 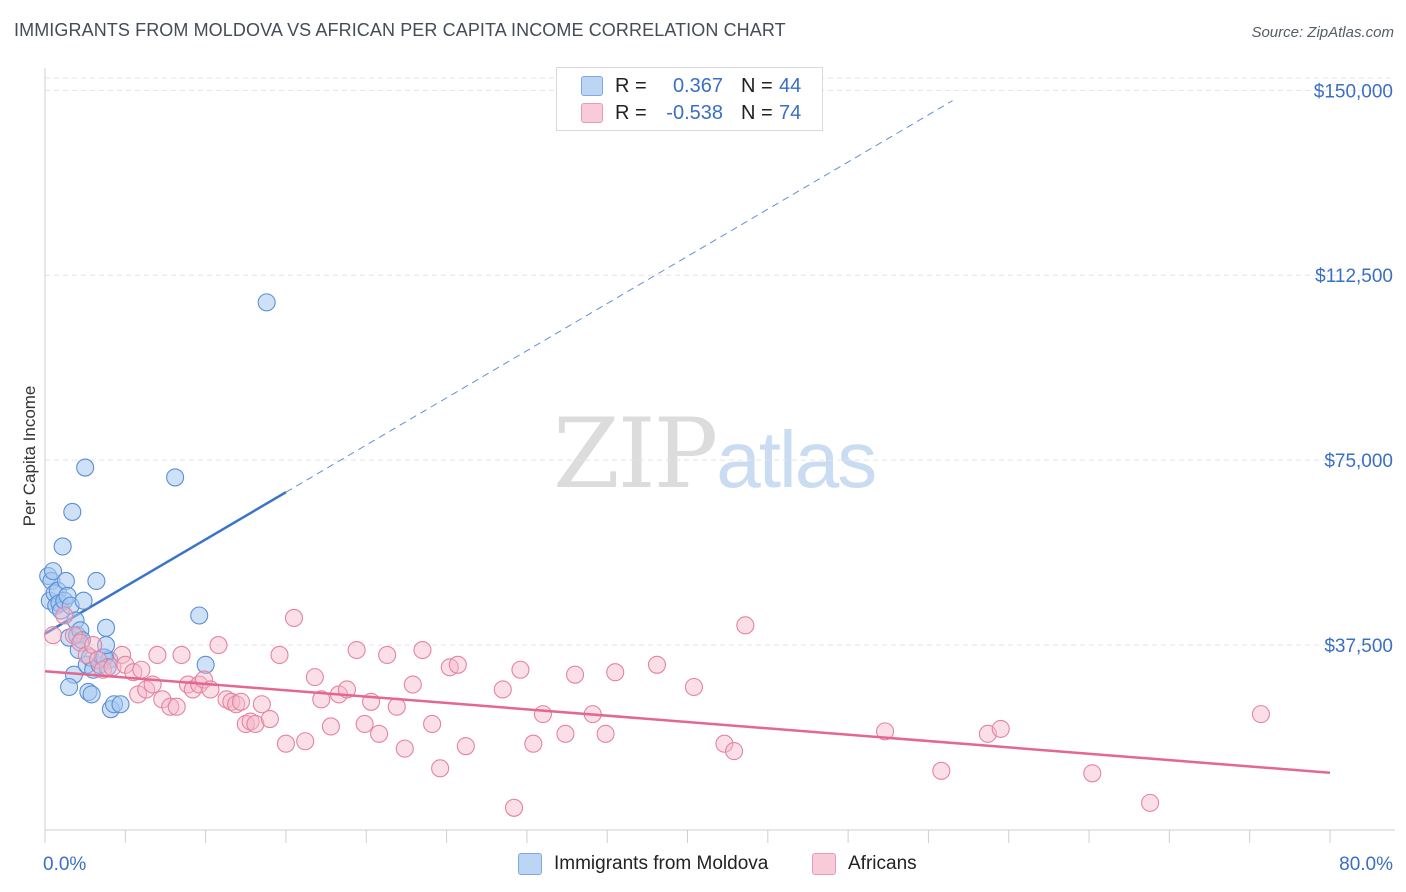 What do you see at coordinates (592, 113) in the screenshot?
I see `legend-swatch-africans` at bounding box center [592, 113].